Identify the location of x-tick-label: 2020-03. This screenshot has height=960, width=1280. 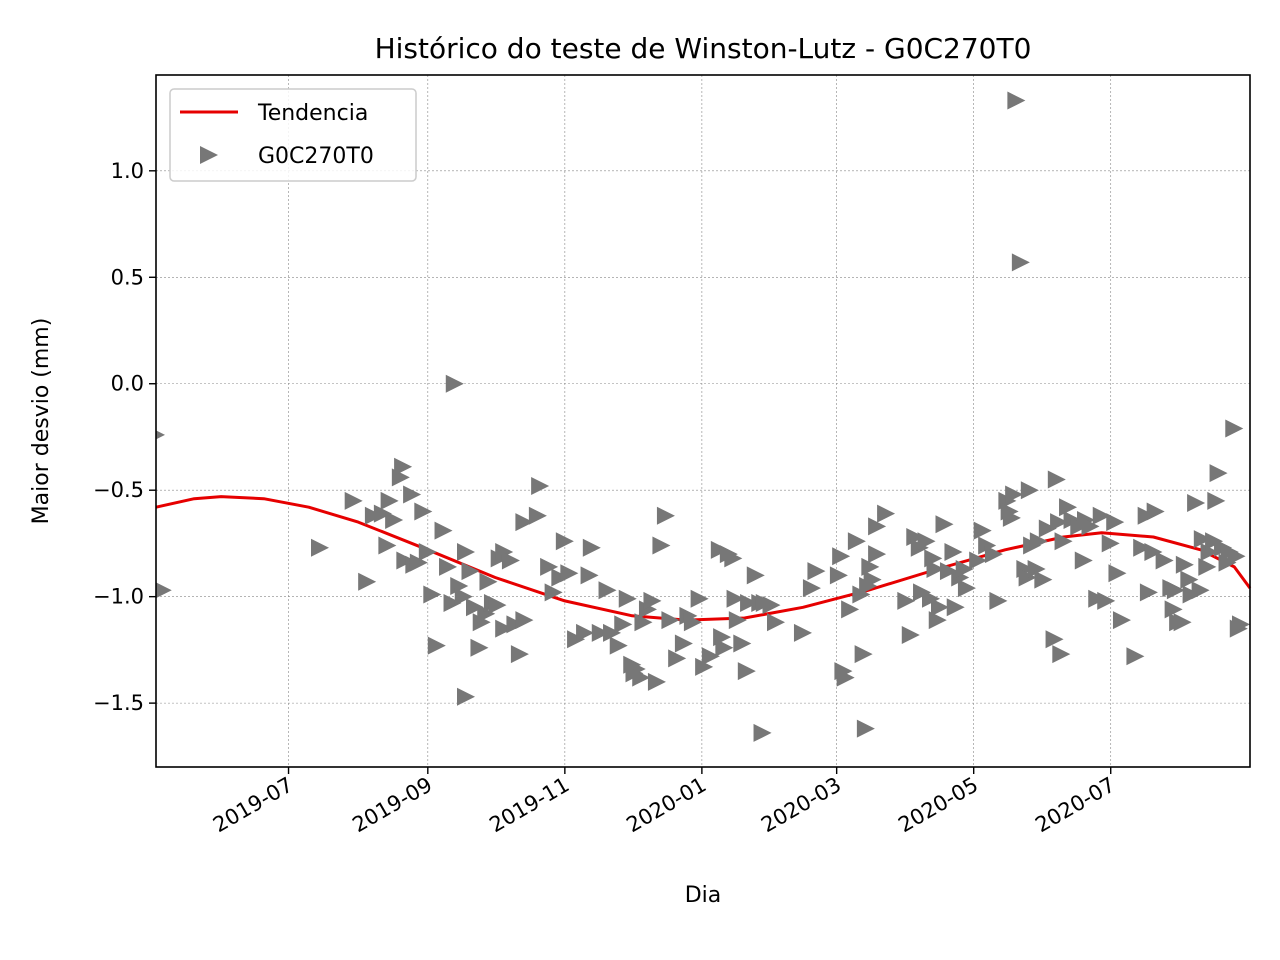
(801, 805).